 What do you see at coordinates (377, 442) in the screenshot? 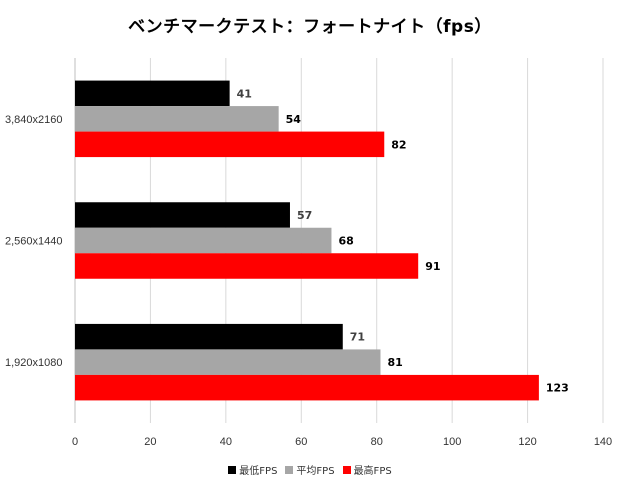
I see `x-tick-label: 80` at bounding box center [377, 442].